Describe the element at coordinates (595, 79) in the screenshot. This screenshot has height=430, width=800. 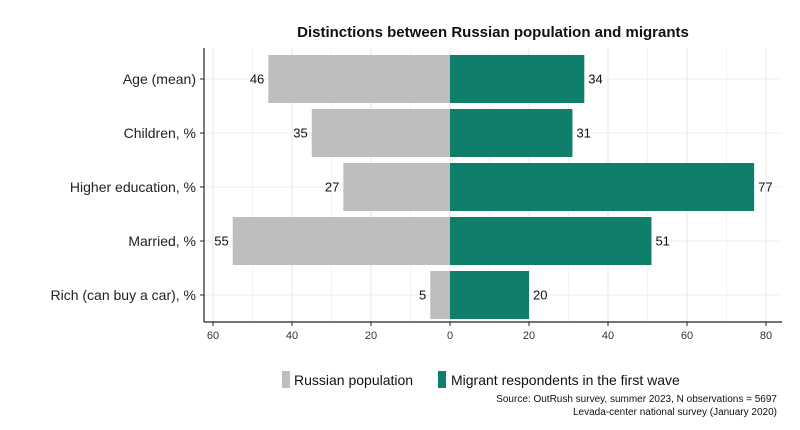
I see `value-label-migrant-respondents-0: 34` at that location.